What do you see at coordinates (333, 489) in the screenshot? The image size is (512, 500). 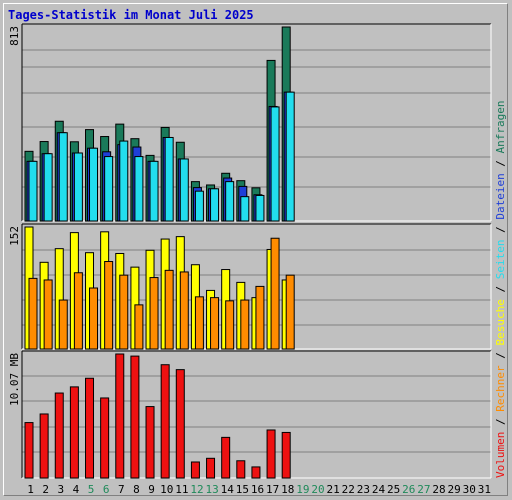 I see `x-tick-label-day-21: 21` at bounding box center [333, 489].